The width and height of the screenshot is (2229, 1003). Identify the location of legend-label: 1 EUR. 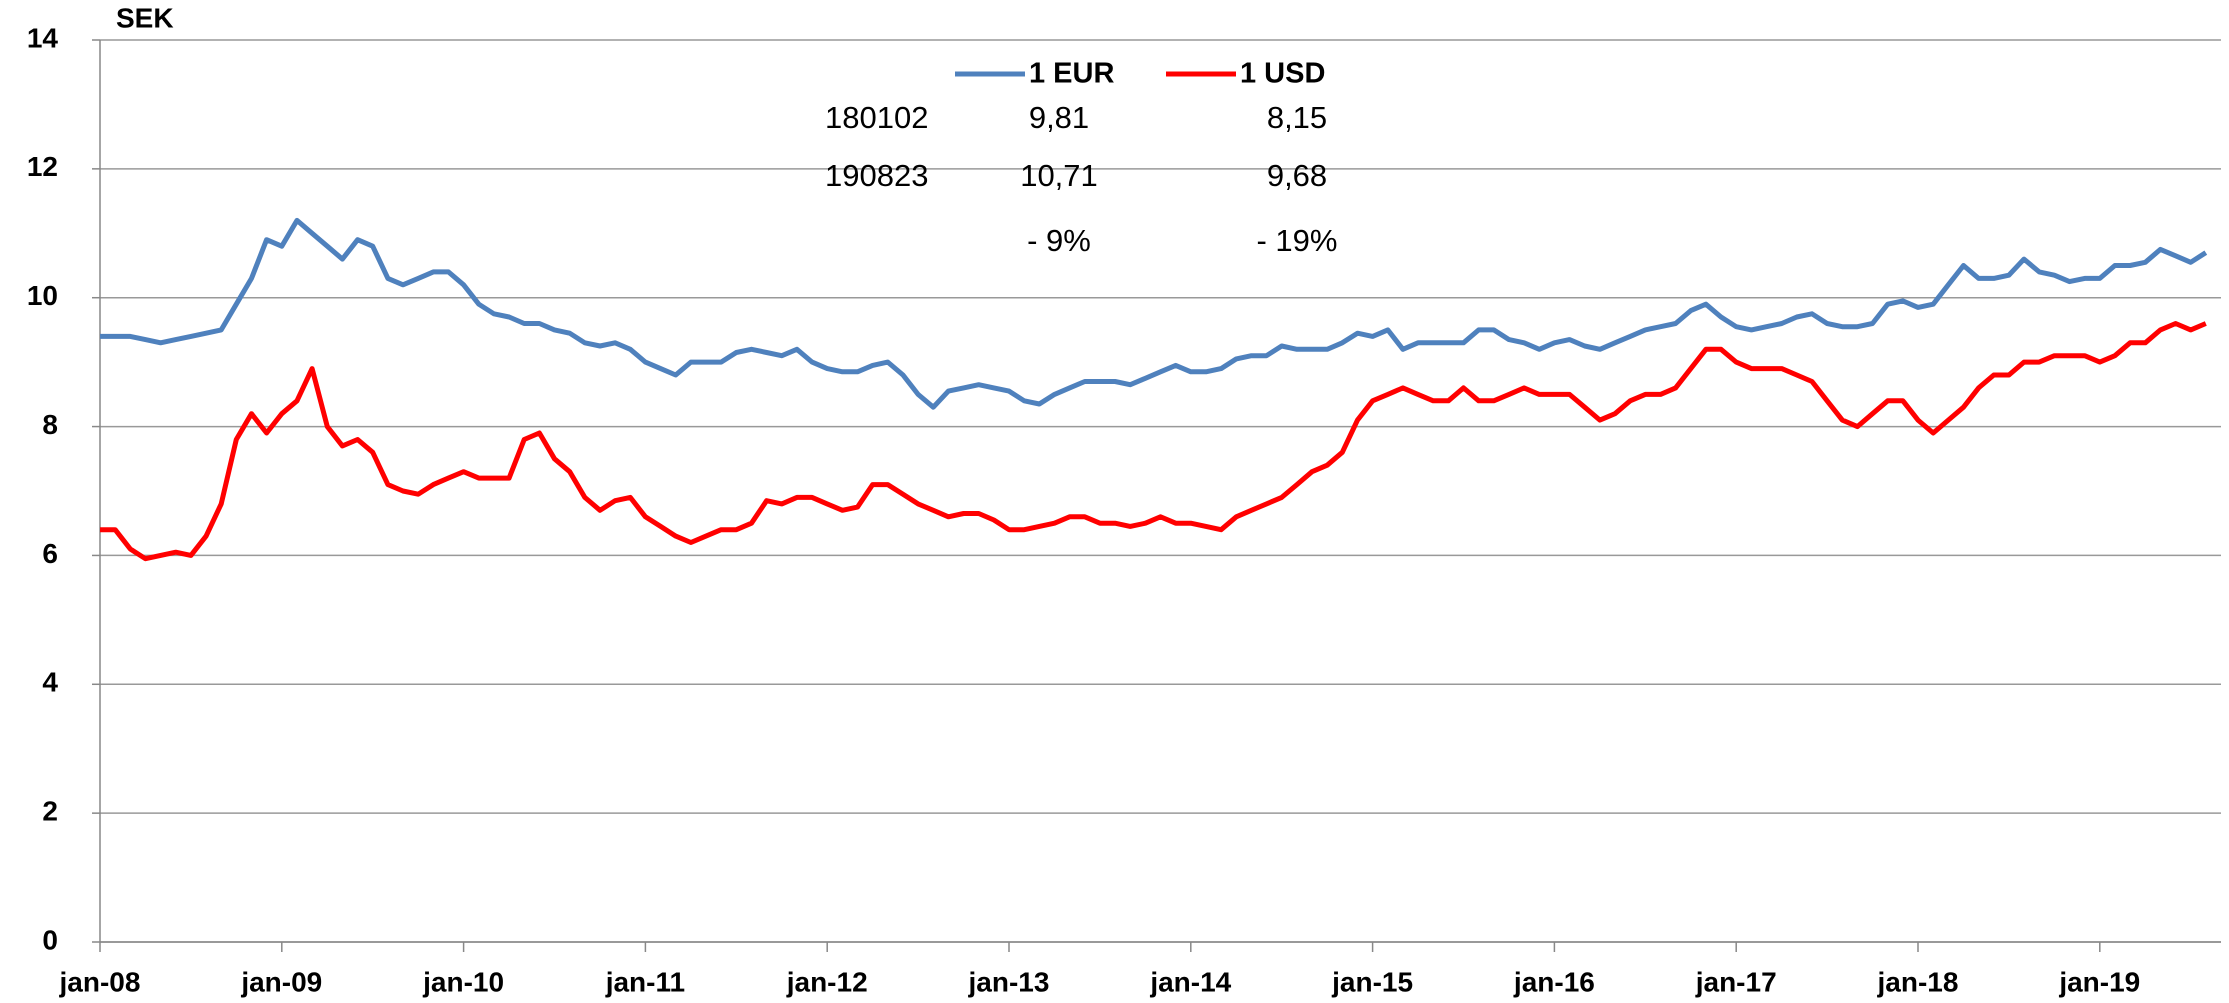
(1071, 74).